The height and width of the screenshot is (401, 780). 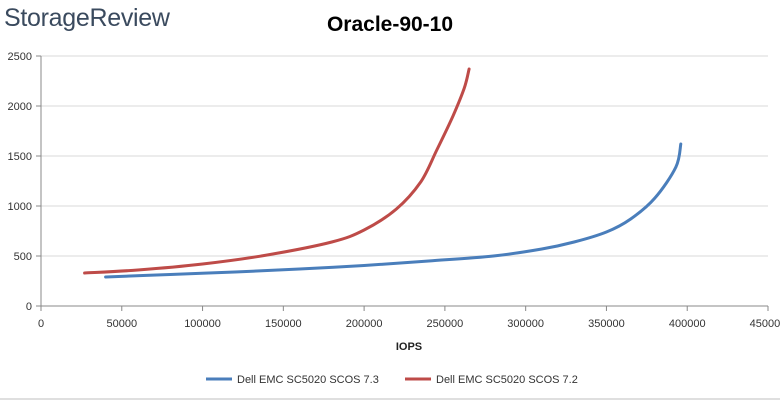 What do you see at coordinates (364, 324) in the screenshot?
I see `x-tick-label: 200000` at bounding box center [364, 324].